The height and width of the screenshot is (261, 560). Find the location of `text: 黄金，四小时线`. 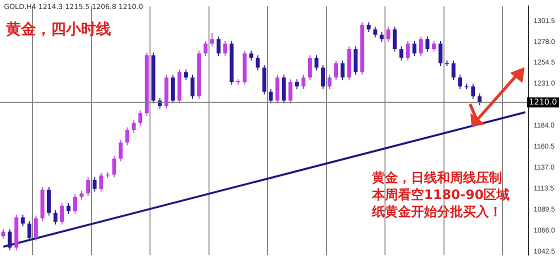

text: 黄金，四小时线 is located at coordinates (58, 29).